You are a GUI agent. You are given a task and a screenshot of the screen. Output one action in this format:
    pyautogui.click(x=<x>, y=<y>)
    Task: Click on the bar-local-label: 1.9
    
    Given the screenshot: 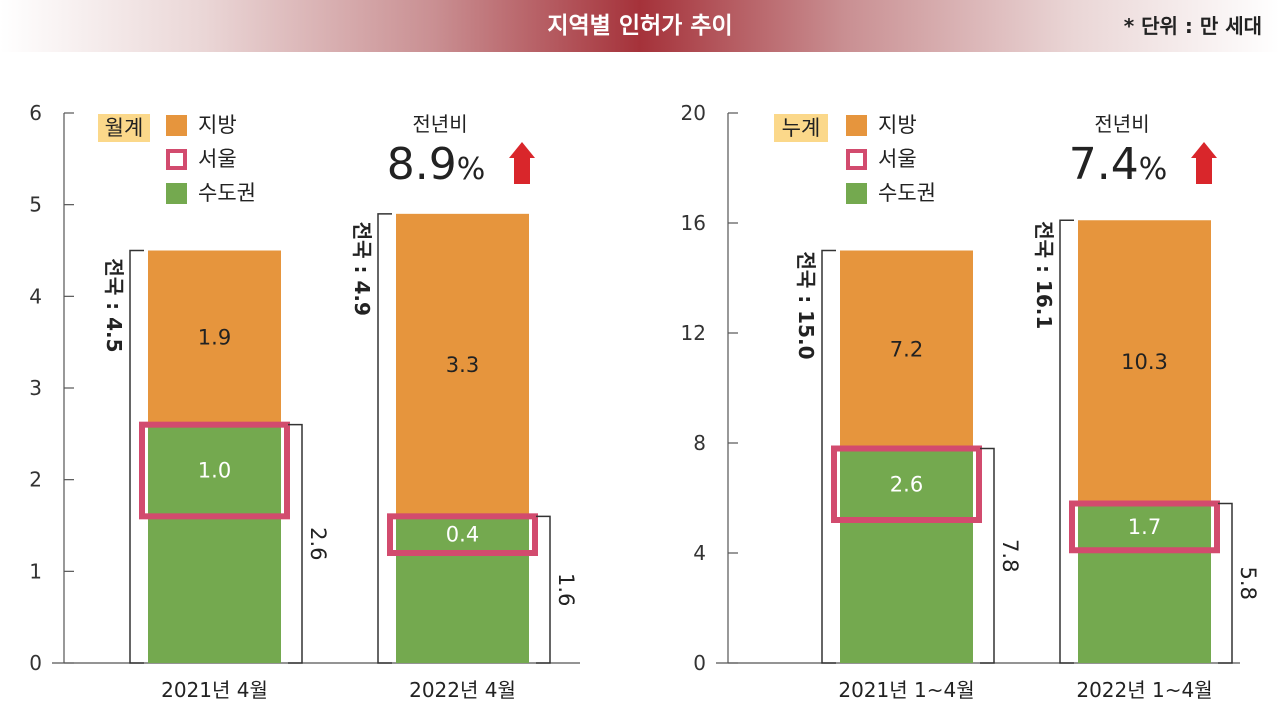 What is the action you would take?
    pyautogui.click(x=214, y=338)
    